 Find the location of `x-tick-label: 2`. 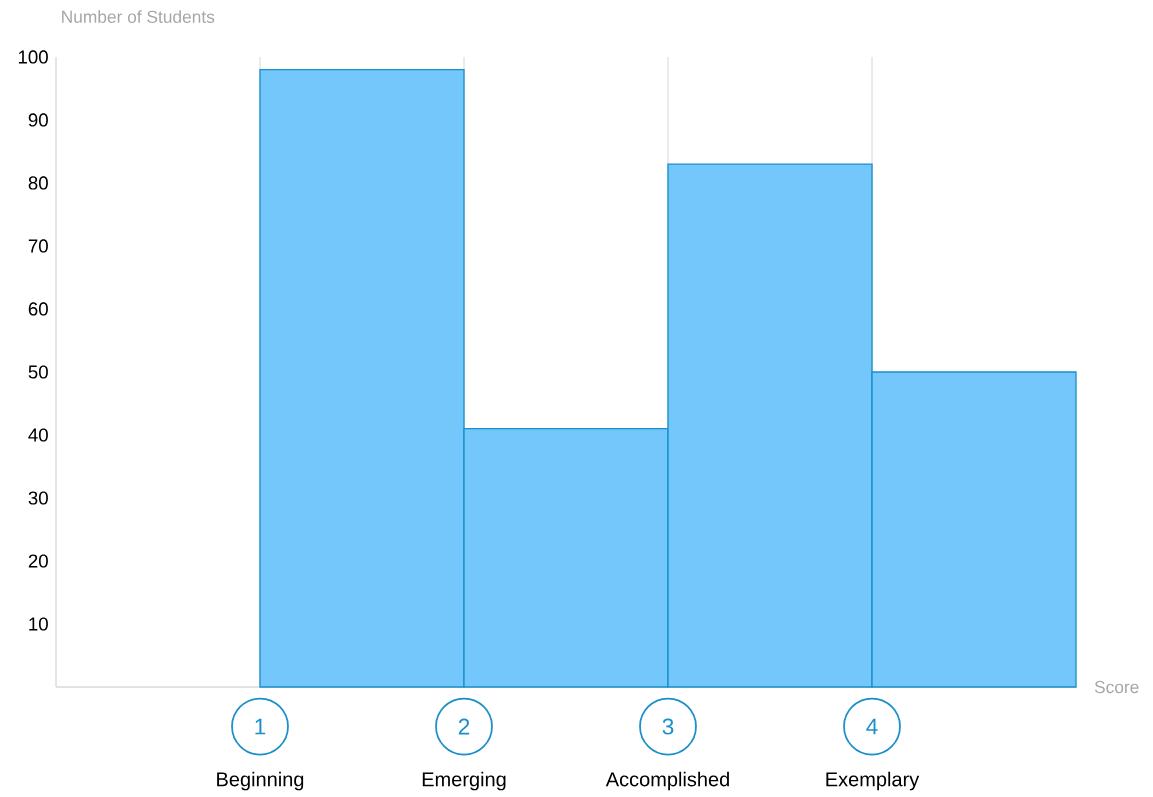

x-tick-label: 2 is located at coordinates (464, 726).